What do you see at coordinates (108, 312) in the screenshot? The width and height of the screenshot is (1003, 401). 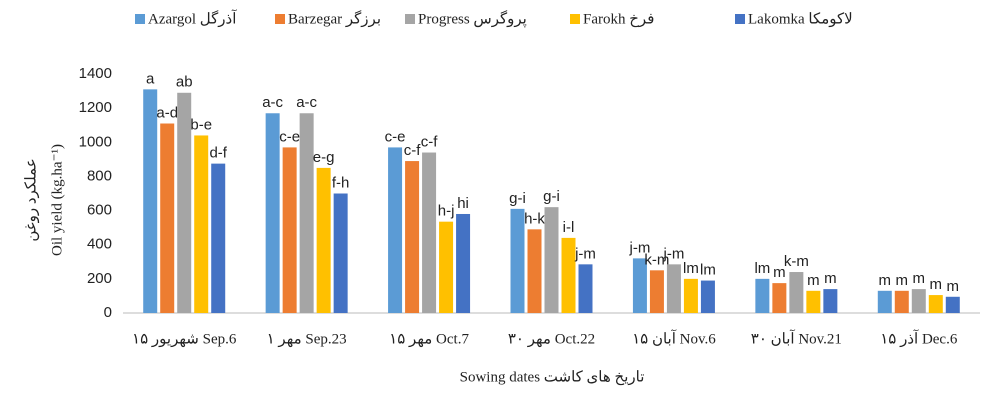 I see `y-tick-label: 0` at bounding box center [108, 312].